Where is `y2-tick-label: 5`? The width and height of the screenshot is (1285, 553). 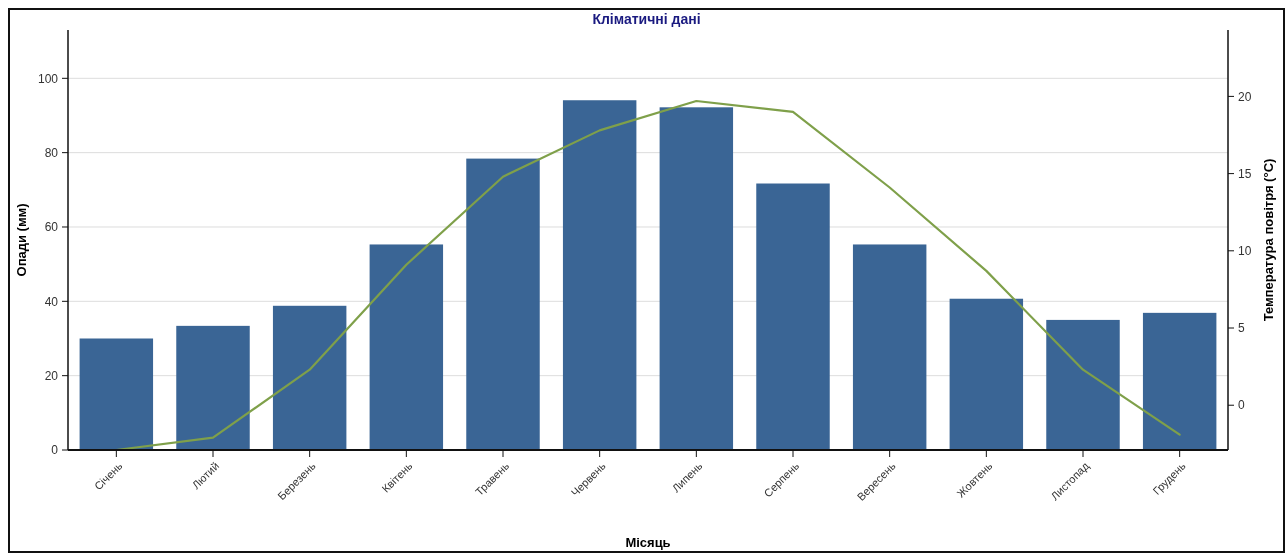 y2-tick-label: 5 is located at coordinates (1241, 328).